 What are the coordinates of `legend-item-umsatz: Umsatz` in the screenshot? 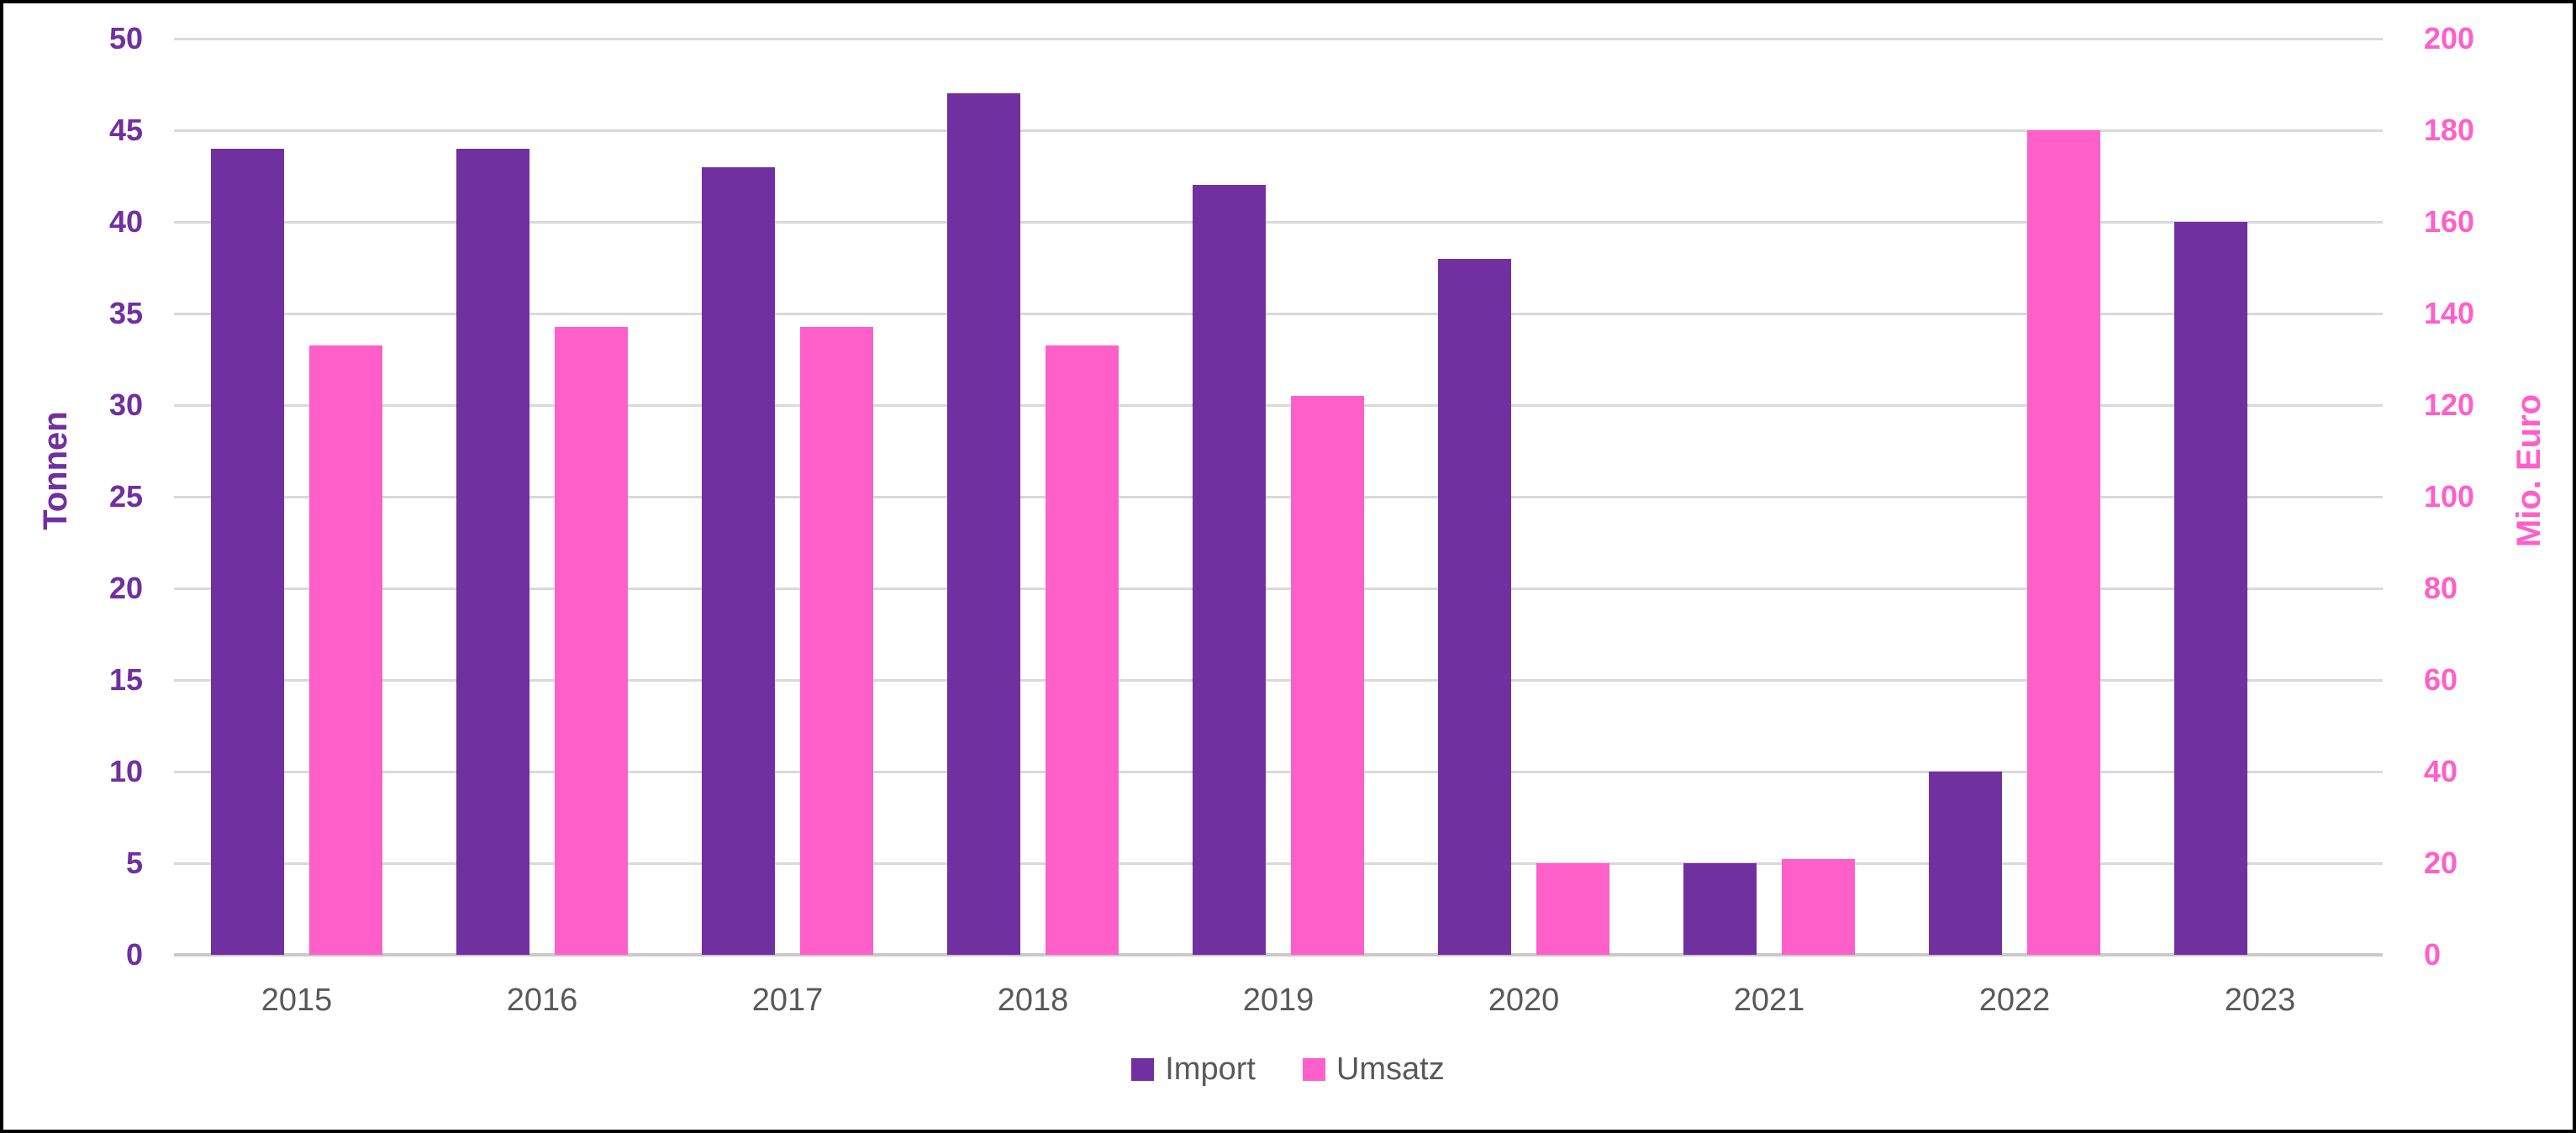 It's located at (1373, 1069).